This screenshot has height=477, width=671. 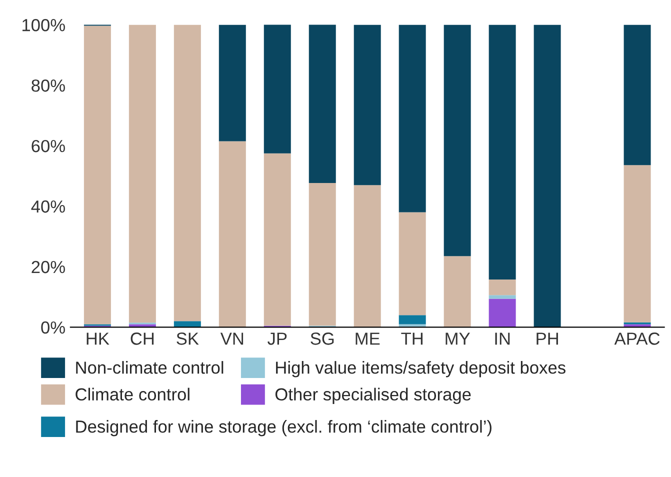 What do you see at coordinates (53, 327) in the screenshot?
I see `y-tick-label: 0%` at bounding box center [53, 327].